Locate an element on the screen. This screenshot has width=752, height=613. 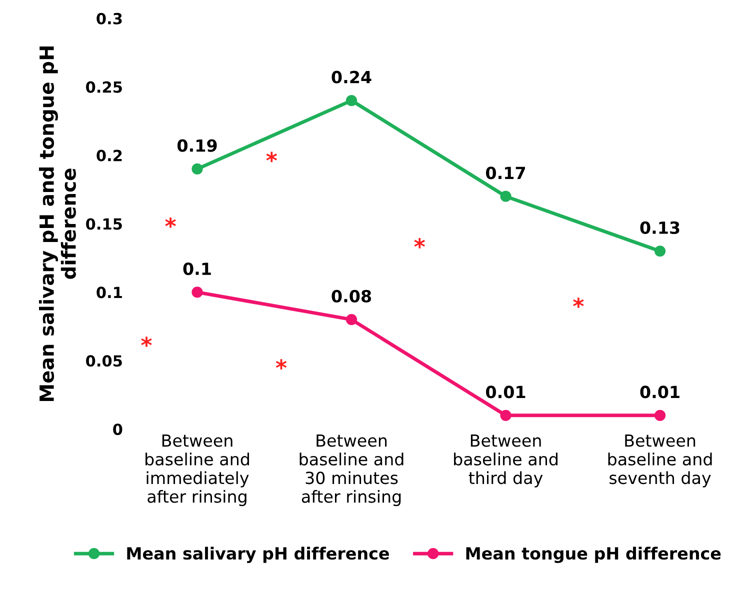
y-tick-label: 0.2 is located at coordinates (109, 156).